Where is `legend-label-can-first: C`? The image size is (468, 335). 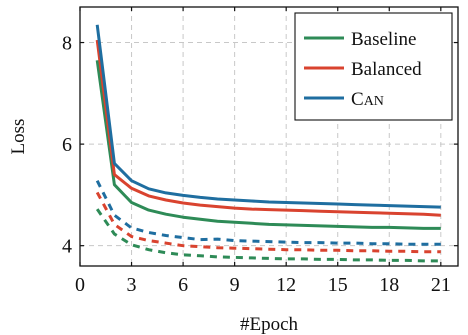
legend-label-can-first: C is located at coordinates (357, 99).